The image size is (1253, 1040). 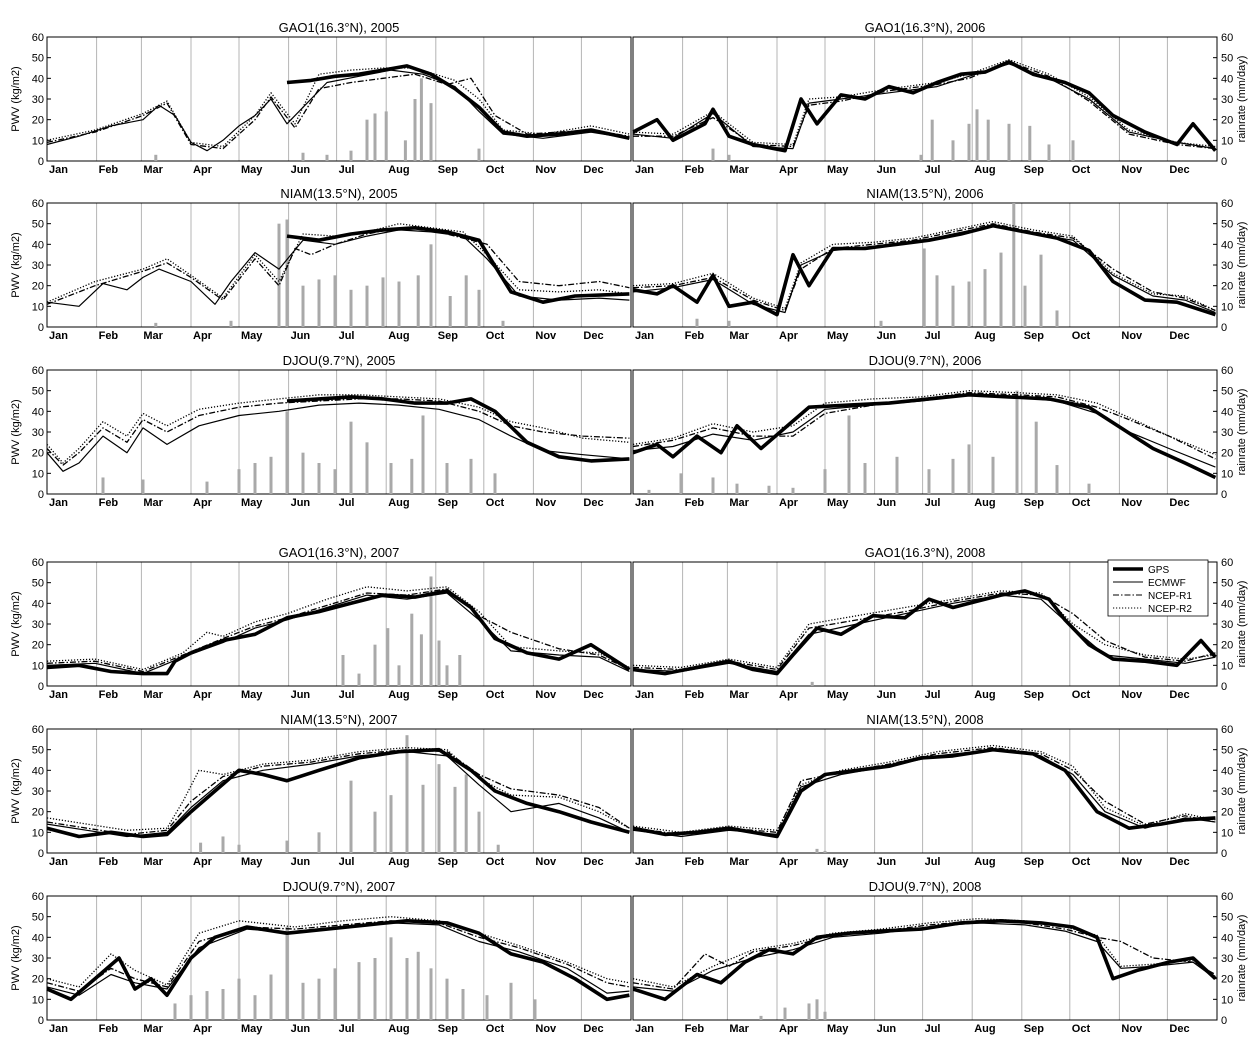 I want to click on panel-title: NIAM(13.5°N), 2007, so click(x=338, y=719).